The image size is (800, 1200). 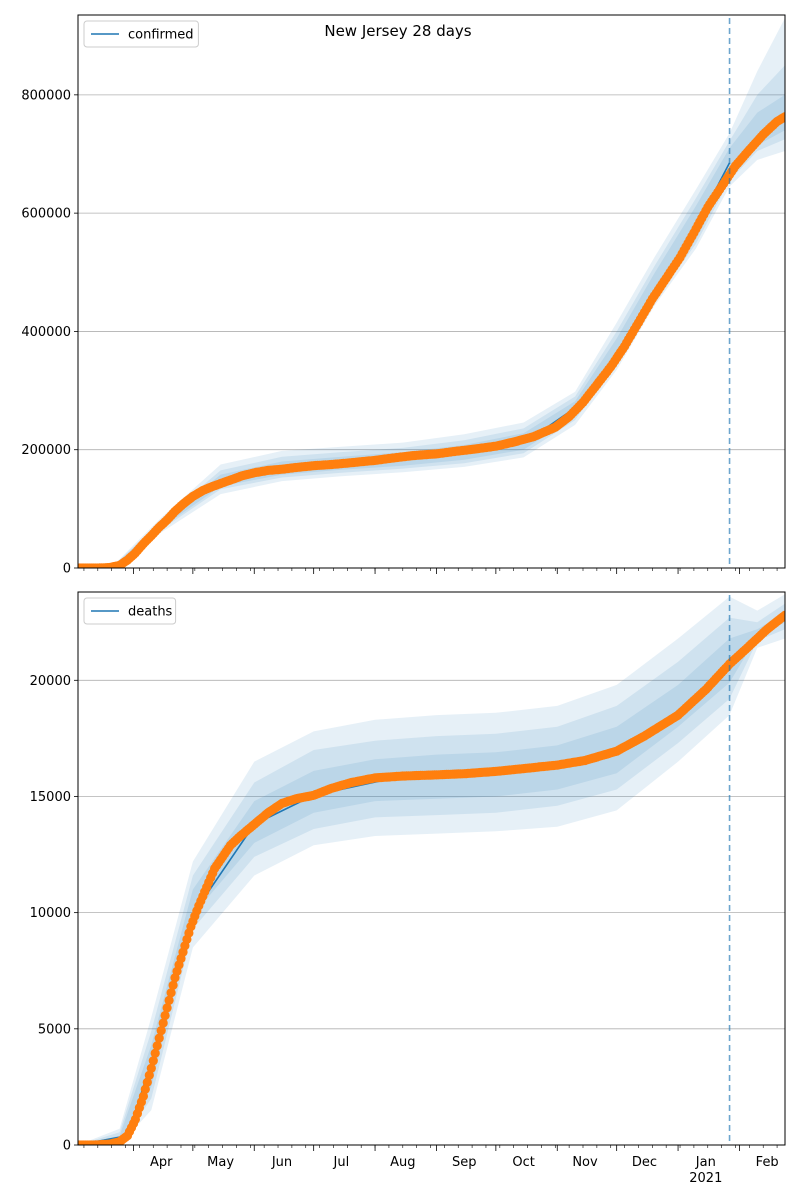 What do you see at coordinates (50, 681) in the screenshot?
I see `y-tick-label: 20000` at bounding box center [50, 681].